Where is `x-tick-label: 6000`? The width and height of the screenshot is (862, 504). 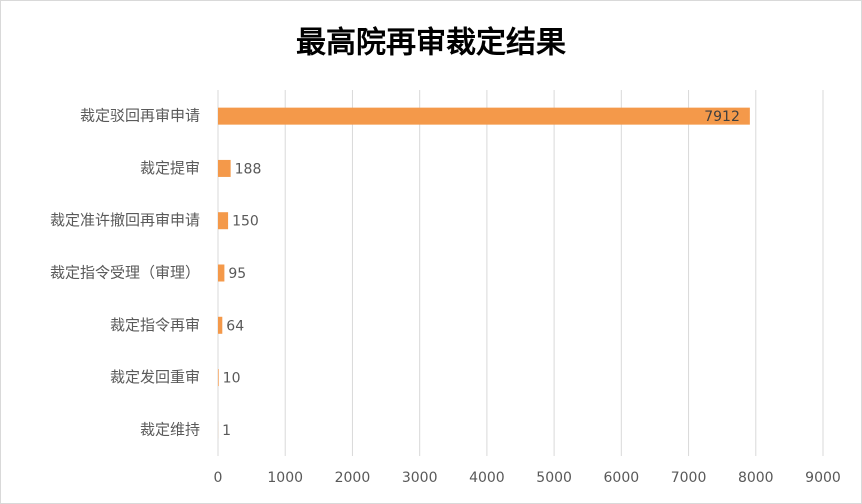 x-tick-label: 6000 is located at coordinates (622, 478).